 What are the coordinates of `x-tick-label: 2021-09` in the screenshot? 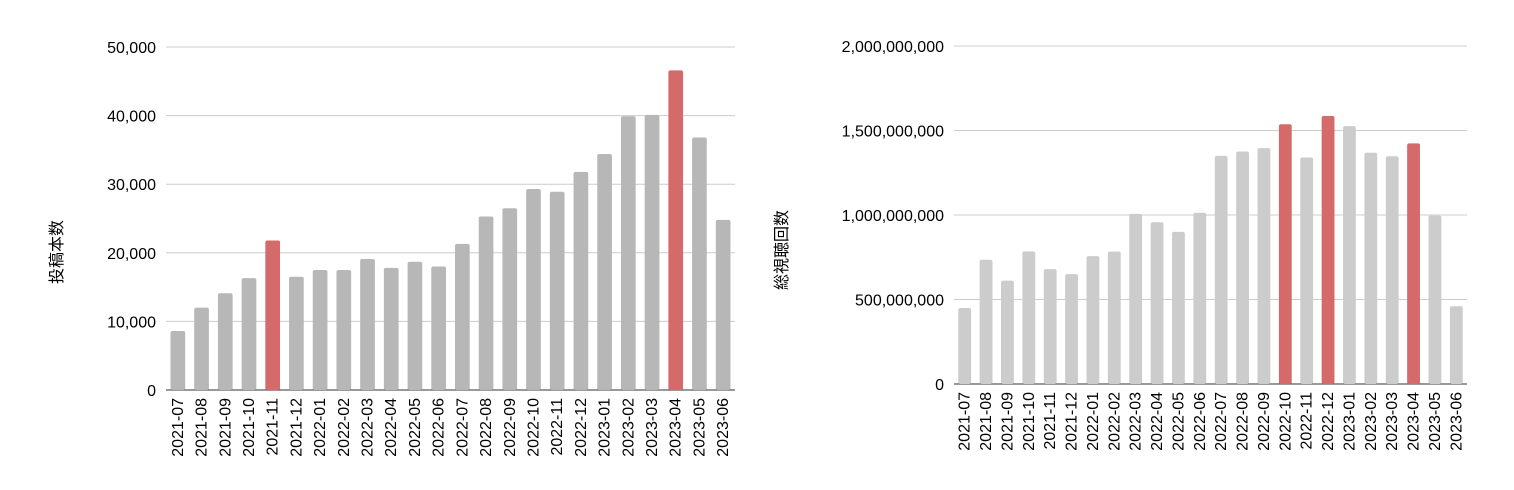 It's located at (1007, 421).